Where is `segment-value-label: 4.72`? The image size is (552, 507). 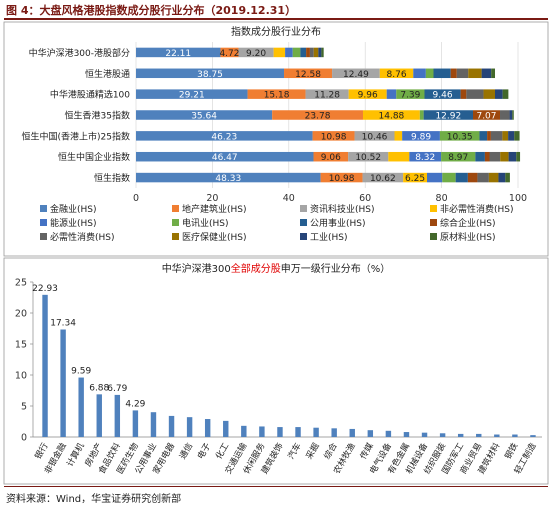
segment-value-label: 4.72 is located at coordinates (229, 54).